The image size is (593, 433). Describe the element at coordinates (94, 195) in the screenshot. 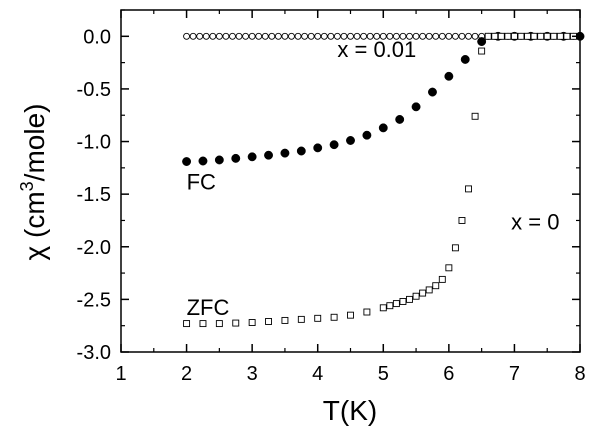

I see `y-tick-label: -1.5` at that location.